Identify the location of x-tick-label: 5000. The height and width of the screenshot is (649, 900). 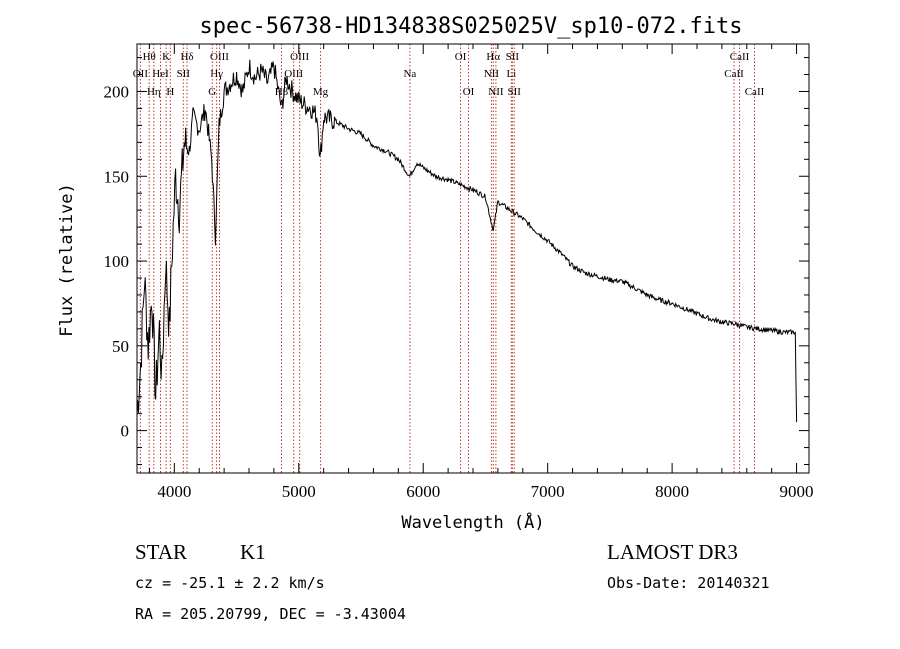
(299, 491).